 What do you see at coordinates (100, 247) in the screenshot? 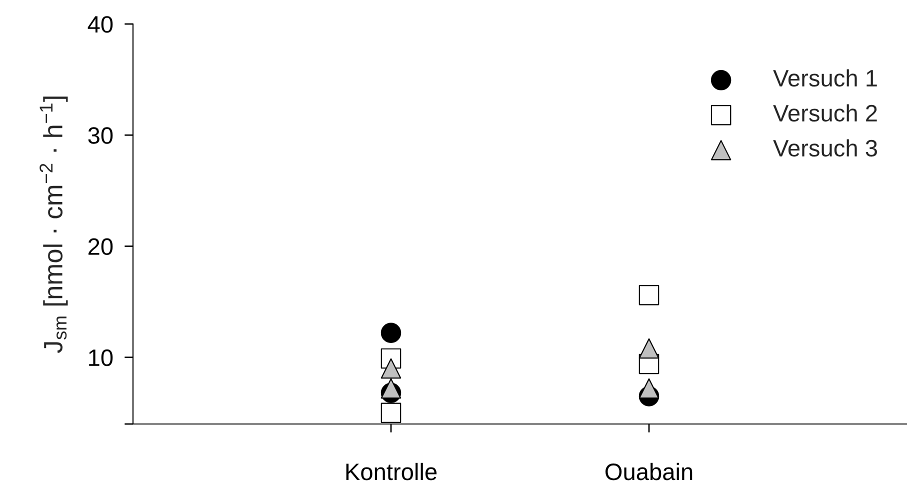
I see `y-tick-label: 20` at bounding box center [100, 247].